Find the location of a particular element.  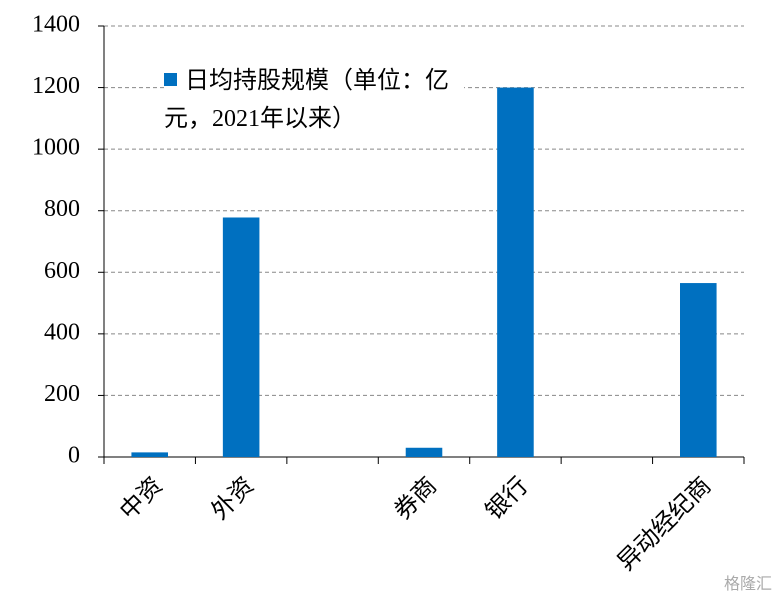

x-tick-label: 券商 is located at coordinates (415, 498).